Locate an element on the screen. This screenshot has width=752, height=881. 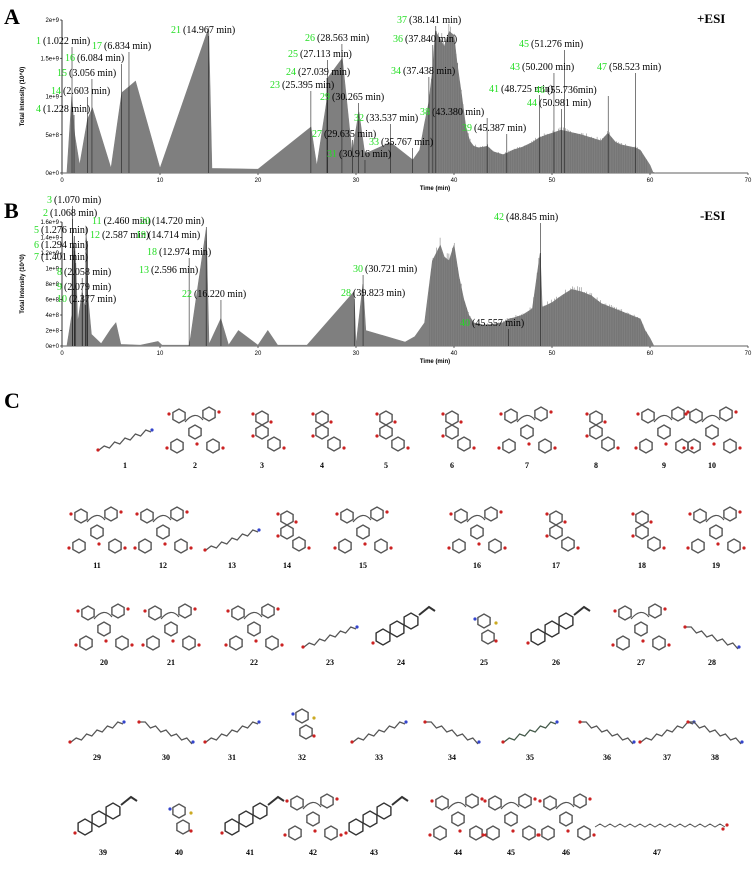
compound-16: 16 is located at coordinates (477, 538).